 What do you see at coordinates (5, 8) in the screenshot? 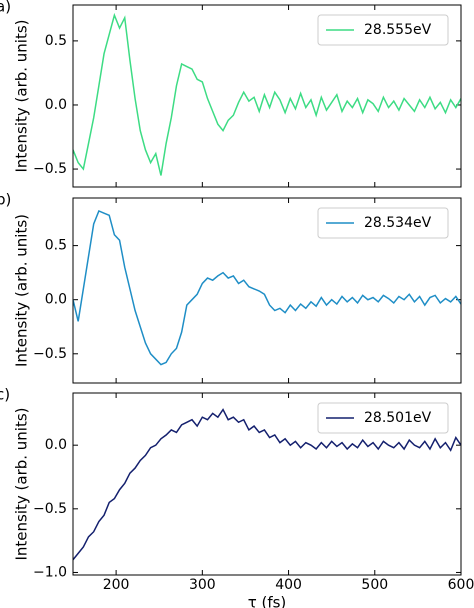
I see `panel-label: a)` at bounding box center [5, 8].